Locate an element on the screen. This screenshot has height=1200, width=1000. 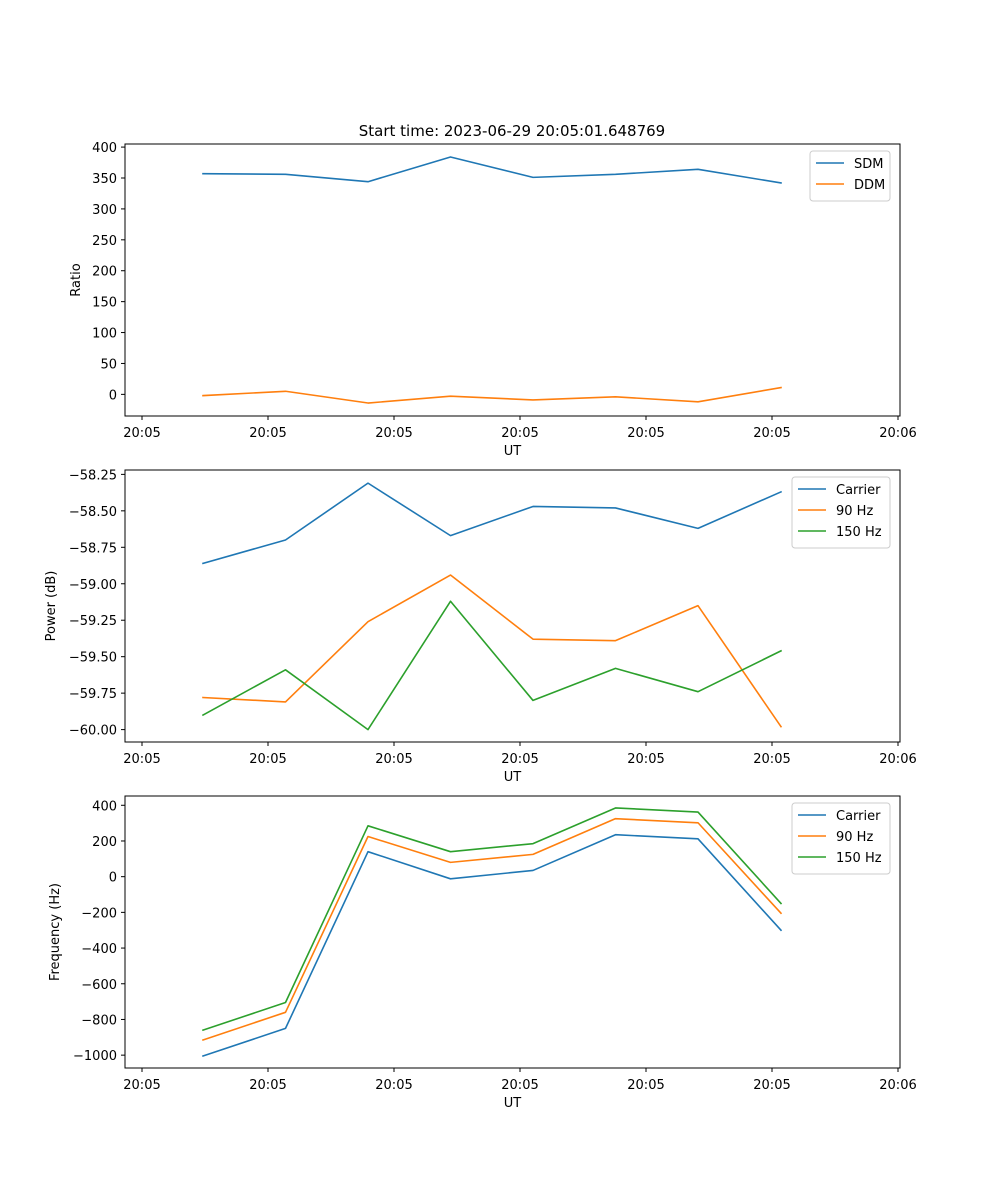
y-tick-label: −58.25 is located at coordinates (93, 475).